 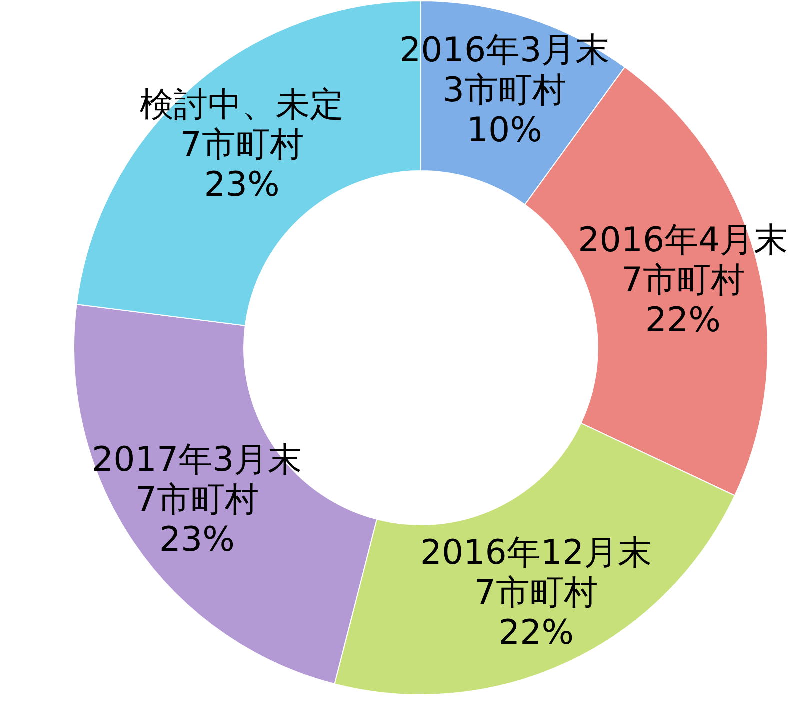 What do you see at coordinates (197, 480) in the screenshot?
I see `slice-label: 2017年3月末 7市町村` at bounding box center [197, 480].